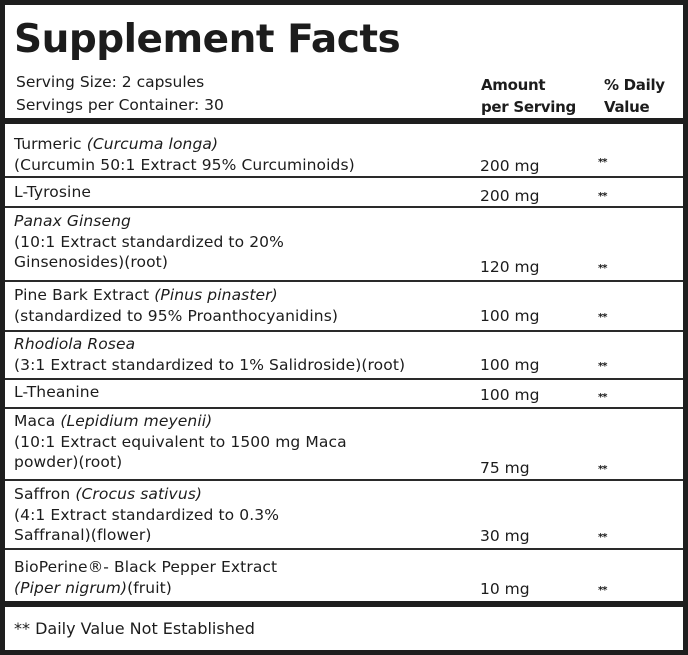 This screenshot has width=688, height=655. Describe the element at coordinates (528, 107) in the screenshot. I see `amount-header-line2: per Serving` at that location.